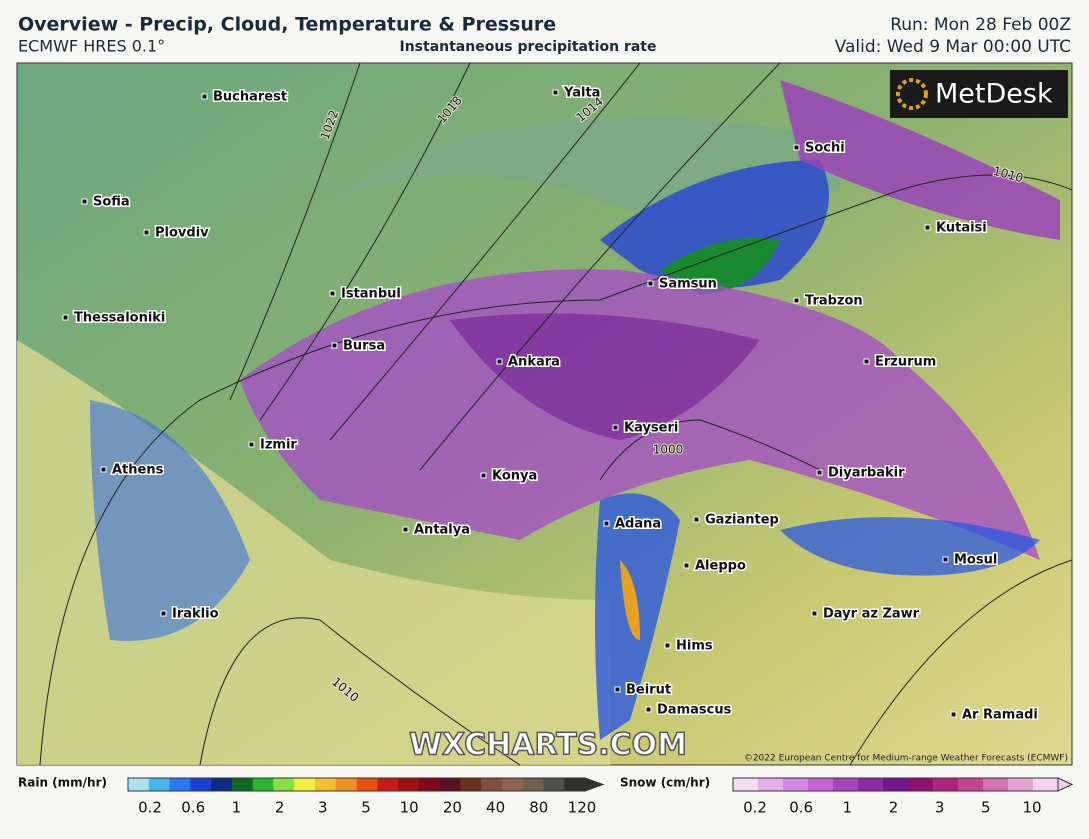 The height and width of the screenshot is (839, 1089). Describe the element at coordinates (638, 524) in the screenshot. I see `city-label: Adana` at that location.